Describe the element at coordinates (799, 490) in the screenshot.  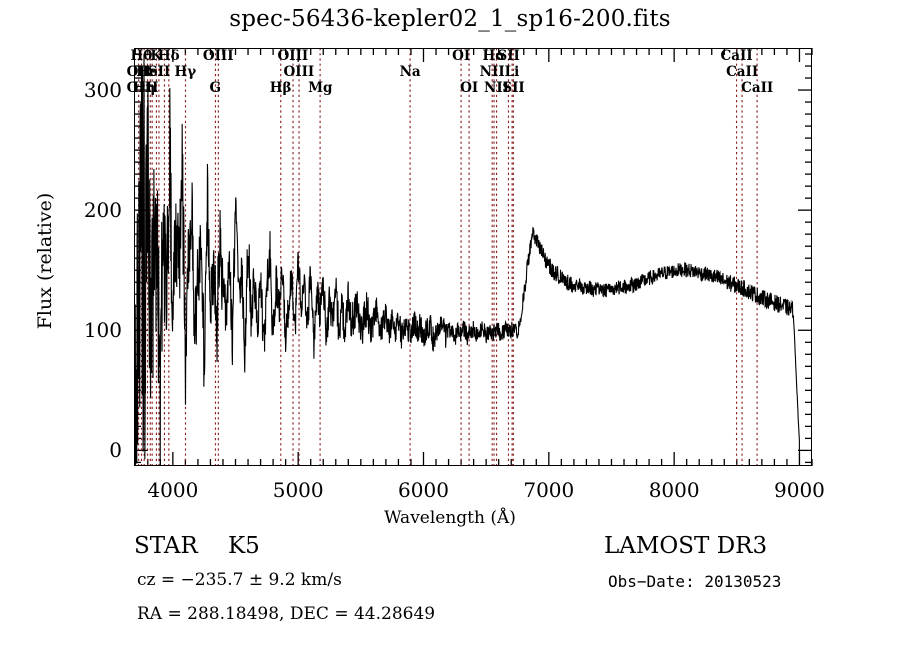
I see `x-tick-label: 9000` at that location.